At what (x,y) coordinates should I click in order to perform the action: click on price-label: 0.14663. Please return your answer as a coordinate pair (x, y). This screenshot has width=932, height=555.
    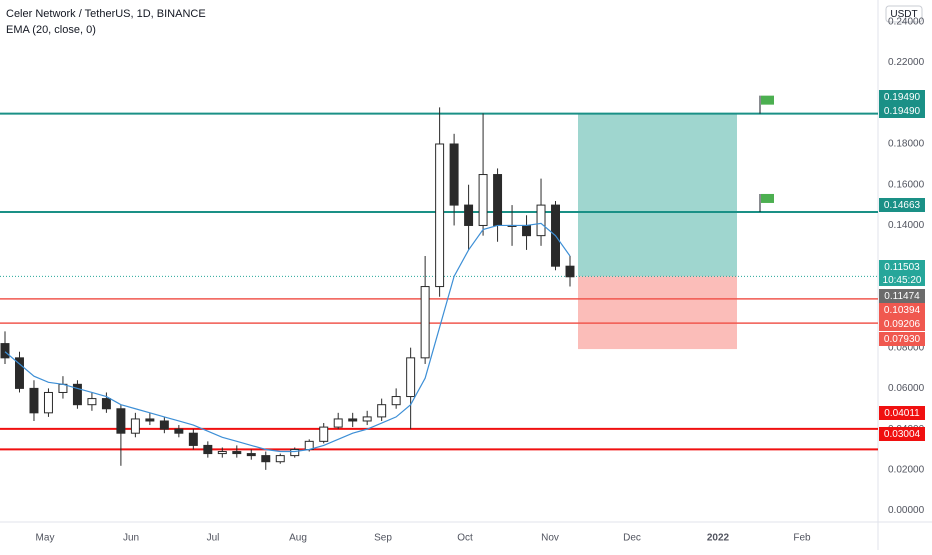
    Looking at the image, I should click on (902, 205).